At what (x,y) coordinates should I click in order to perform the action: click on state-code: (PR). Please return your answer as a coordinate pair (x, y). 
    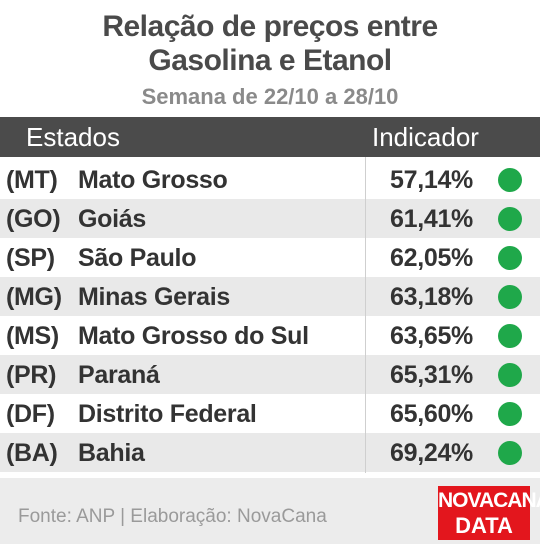
    Looking at the image, I should click on (31, 375).